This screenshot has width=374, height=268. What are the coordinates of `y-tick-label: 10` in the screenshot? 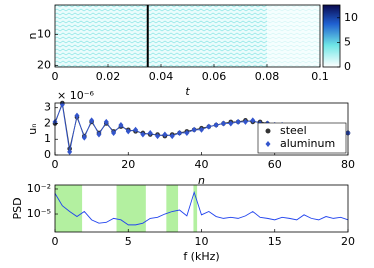 It's located at (44, 33).